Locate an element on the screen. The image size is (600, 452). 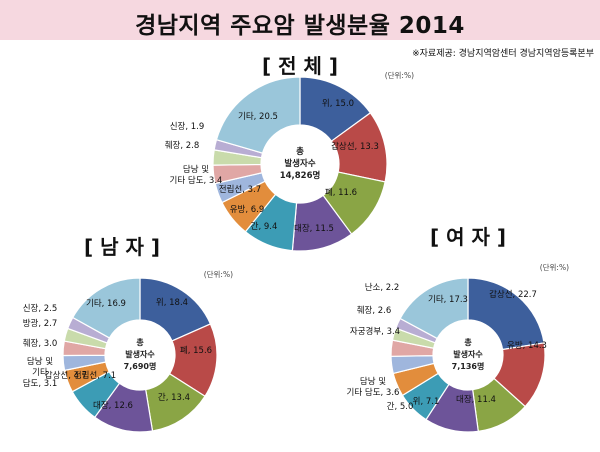
slice-label: 기타, 16.9 is located at coordinates (106, 304).